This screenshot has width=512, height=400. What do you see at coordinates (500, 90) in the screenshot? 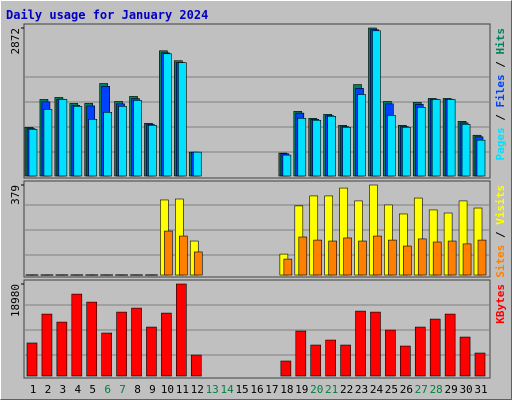
I see `legend-entry: Files` at bounding box center [500, 90].